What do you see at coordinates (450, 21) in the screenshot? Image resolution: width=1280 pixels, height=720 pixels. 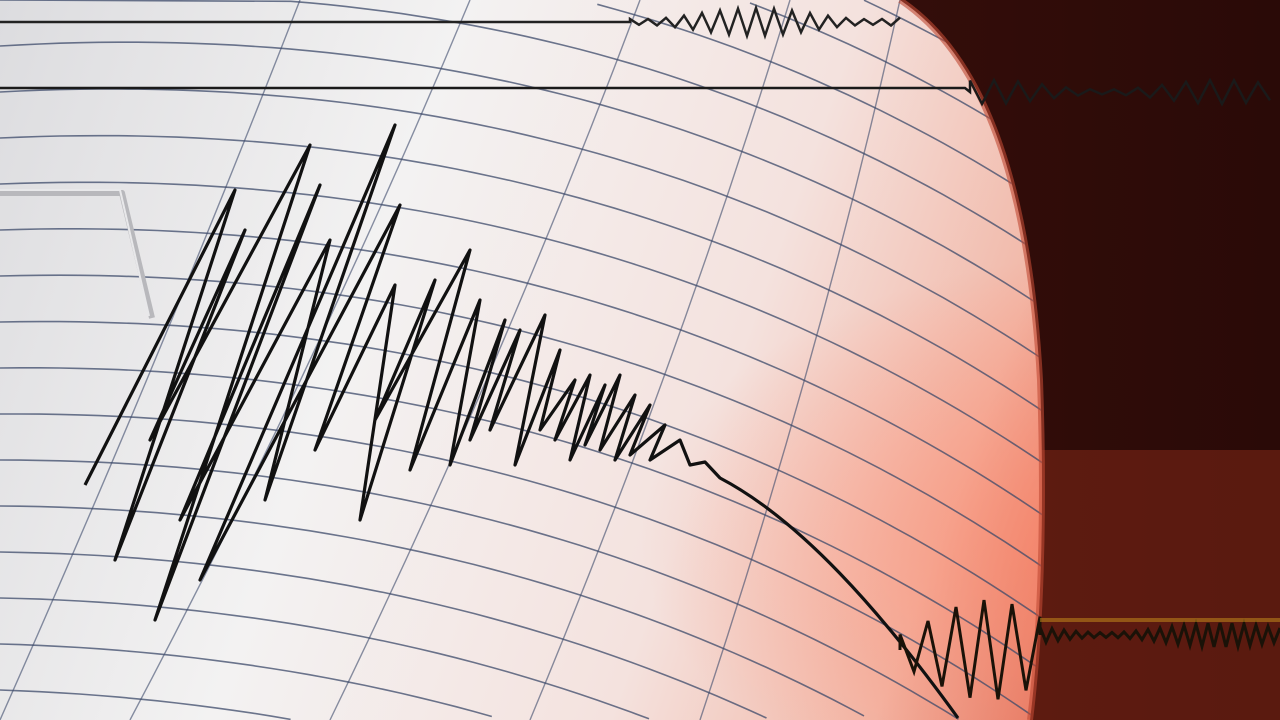 I see `seismic-trace-top` at bounding box center [450, 21].